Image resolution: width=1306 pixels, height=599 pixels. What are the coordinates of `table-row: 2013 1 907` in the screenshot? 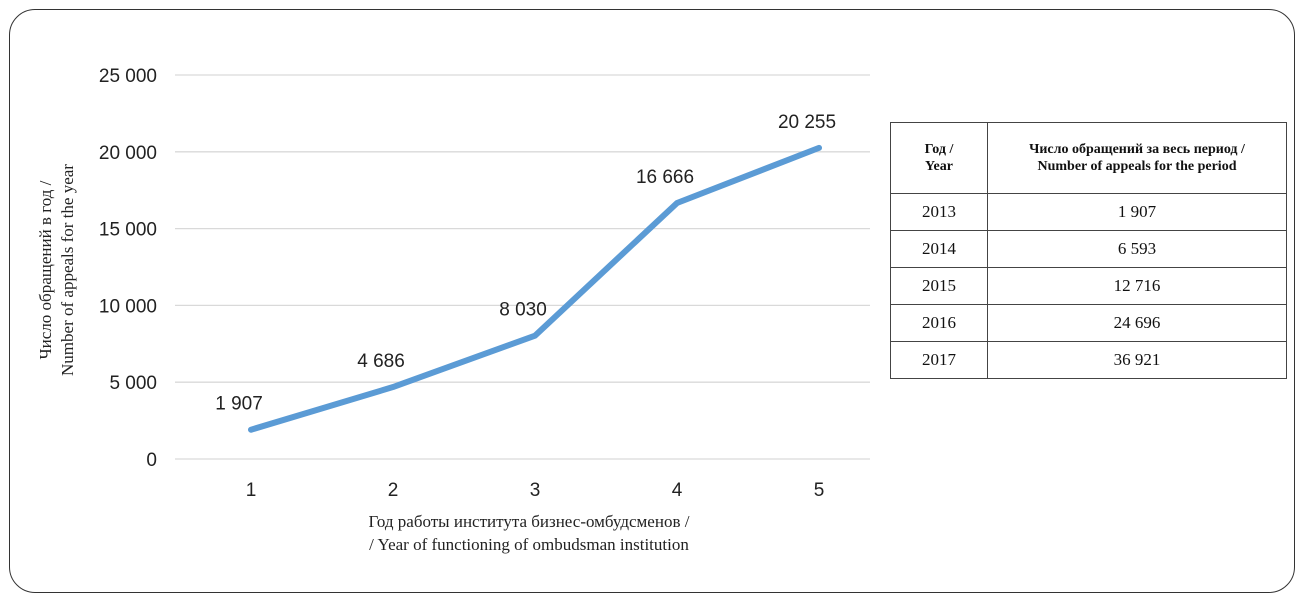 It's located at (1088, 212).